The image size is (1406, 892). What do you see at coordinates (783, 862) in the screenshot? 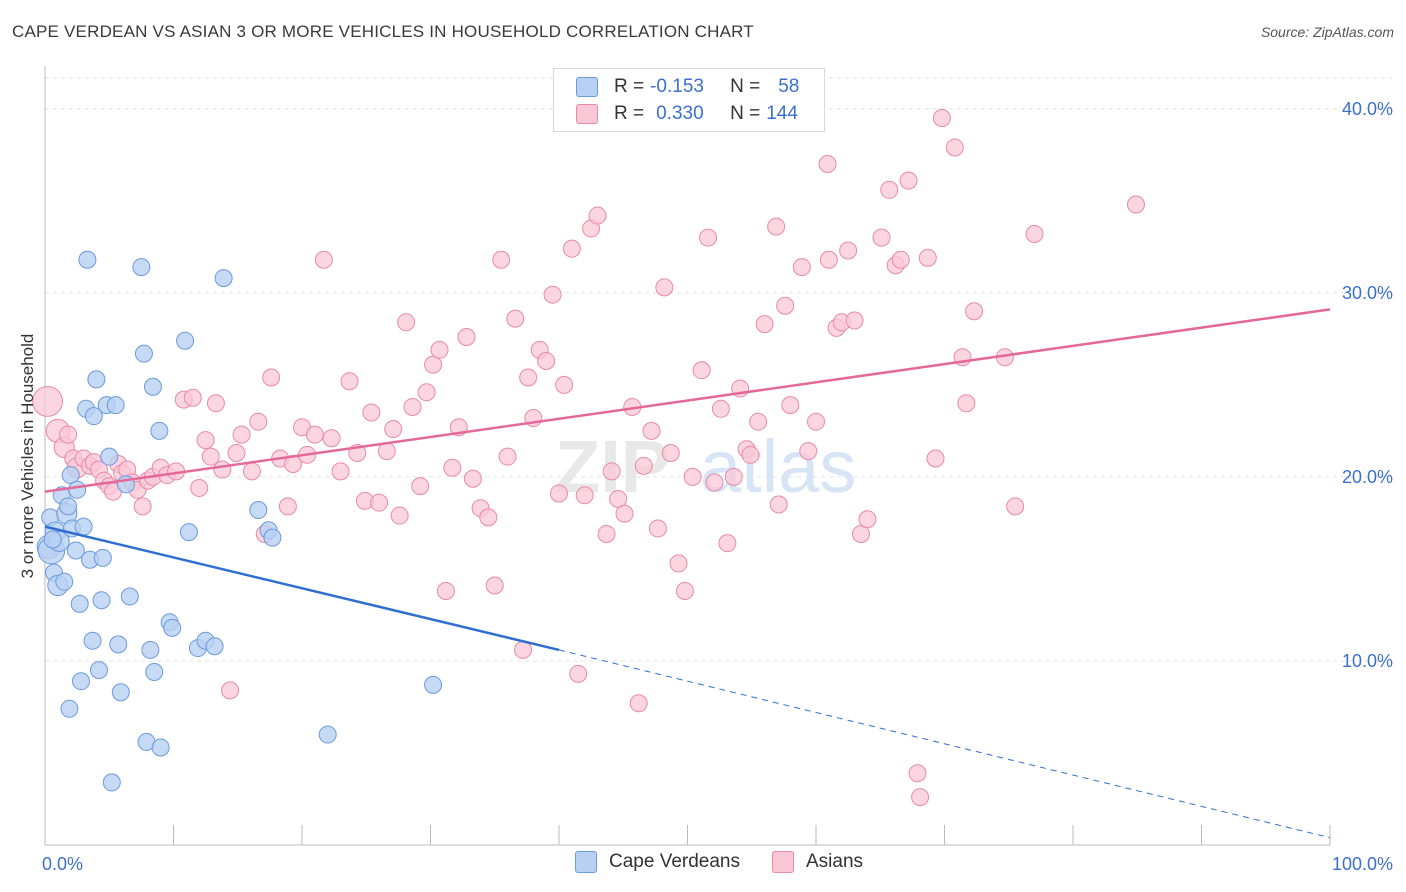
I see `pink-swatch` at bounding box center [783, 862].